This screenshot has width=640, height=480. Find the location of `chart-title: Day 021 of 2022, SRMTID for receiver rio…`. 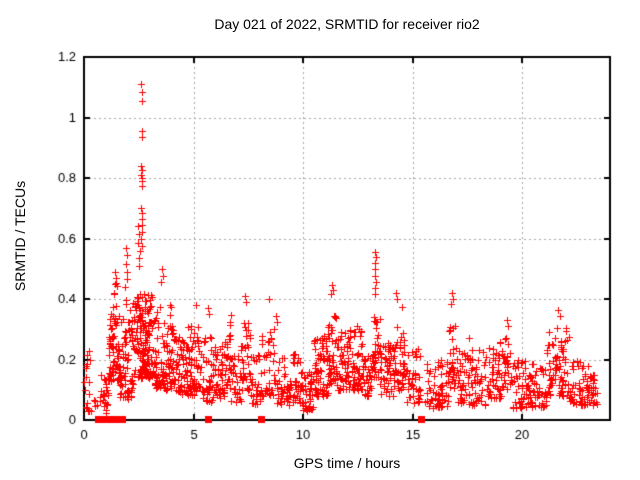

chart-title: Day 021 of 2022, SRMTID for receiver rio… is located at coordinates (347, 24).